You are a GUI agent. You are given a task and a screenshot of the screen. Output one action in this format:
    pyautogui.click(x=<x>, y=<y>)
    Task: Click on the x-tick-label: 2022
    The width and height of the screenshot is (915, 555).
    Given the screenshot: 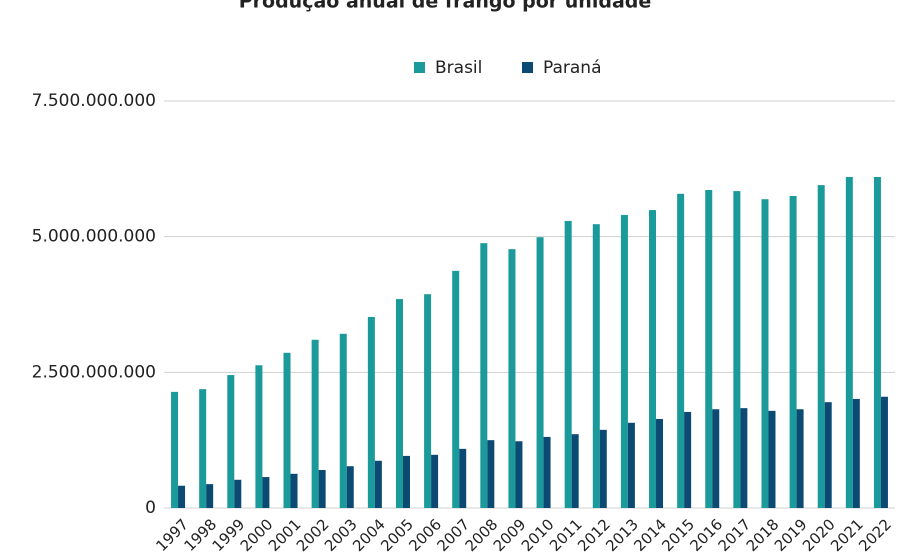 What is the action you would take?
    pyautogui.click(x=875, y=535)
    